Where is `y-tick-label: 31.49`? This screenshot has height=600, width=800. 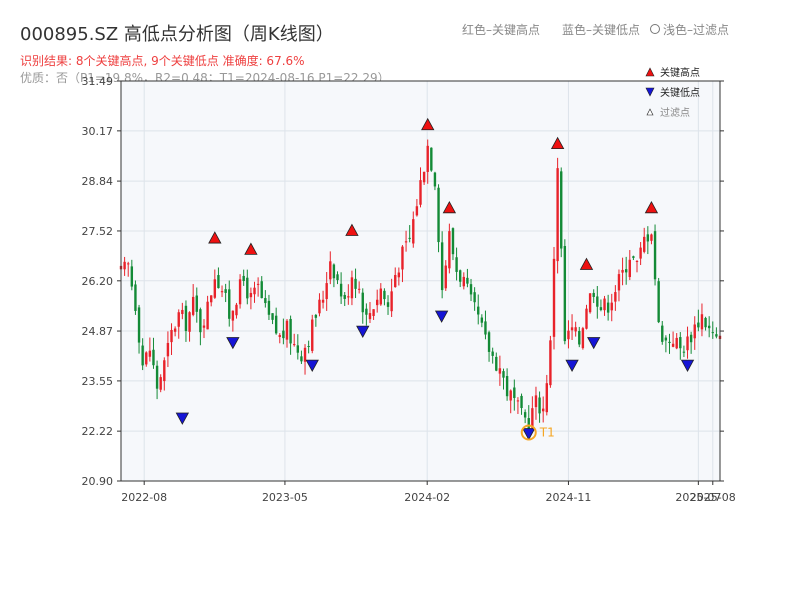
y-tick-label: 31.49 is located at coordinates (98, 81).